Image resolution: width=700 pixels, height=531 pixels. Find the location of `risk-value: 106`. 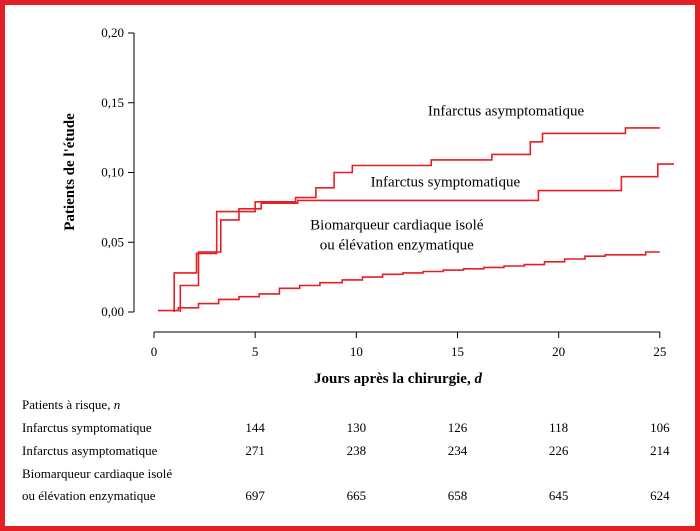

risk-value: 106 is located at coordinates (660, 427).